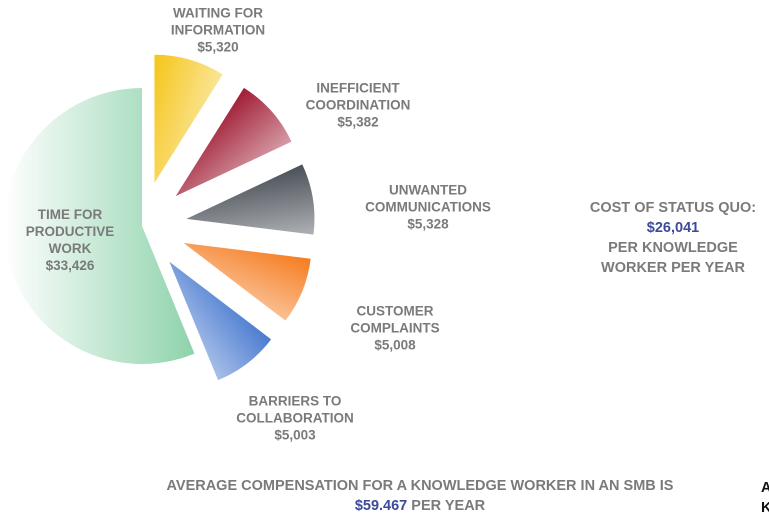  What do you see at coordinates (70, 231) in the screenshot?
I see `category-label: TIME FOR PRODUCTIVE WORK` at bounding box center [70, 231].